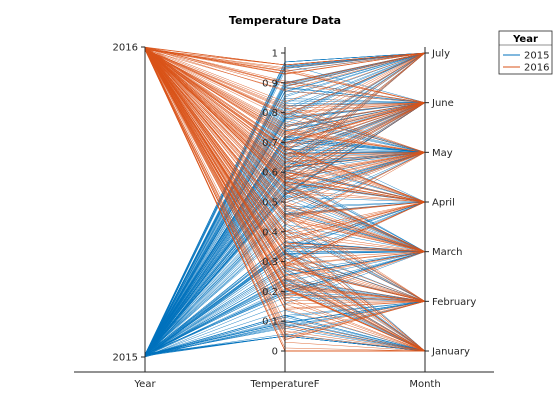 The height and width of the screenshot is (420, 560). I want to click on legend-entry: 2015, so click(536, 56).